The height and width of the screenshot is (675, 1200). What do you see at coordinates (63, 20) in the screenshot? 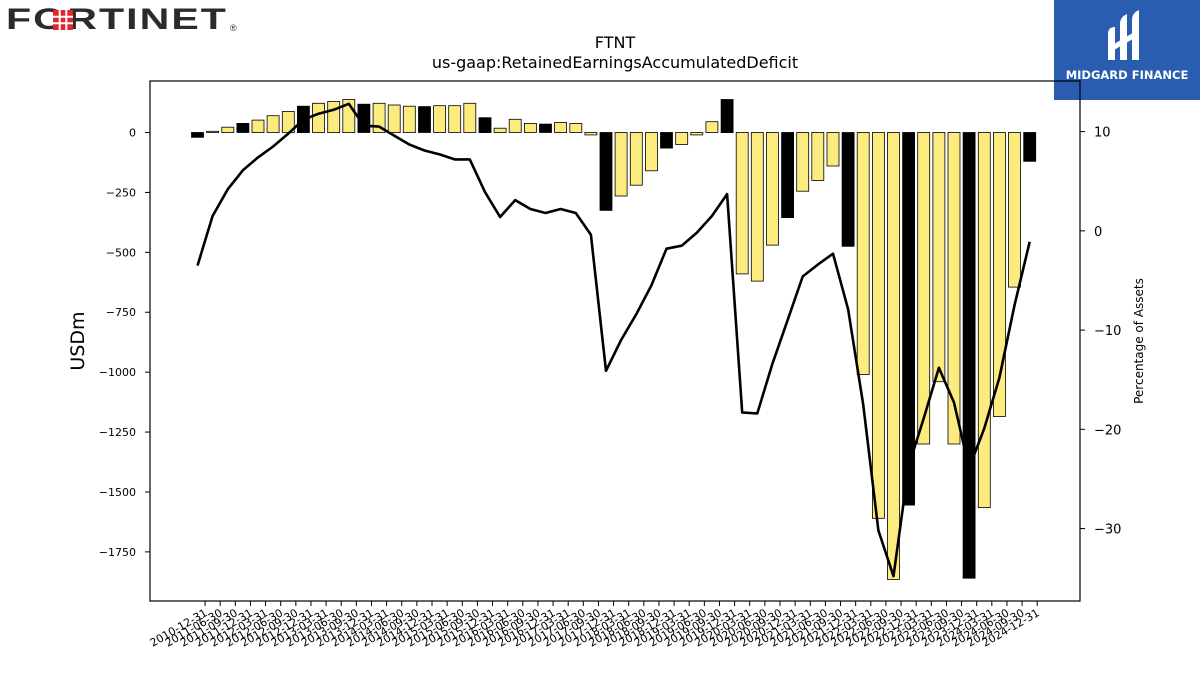
I see `fortinet-mark-icon` at bounding box center [63, 20].